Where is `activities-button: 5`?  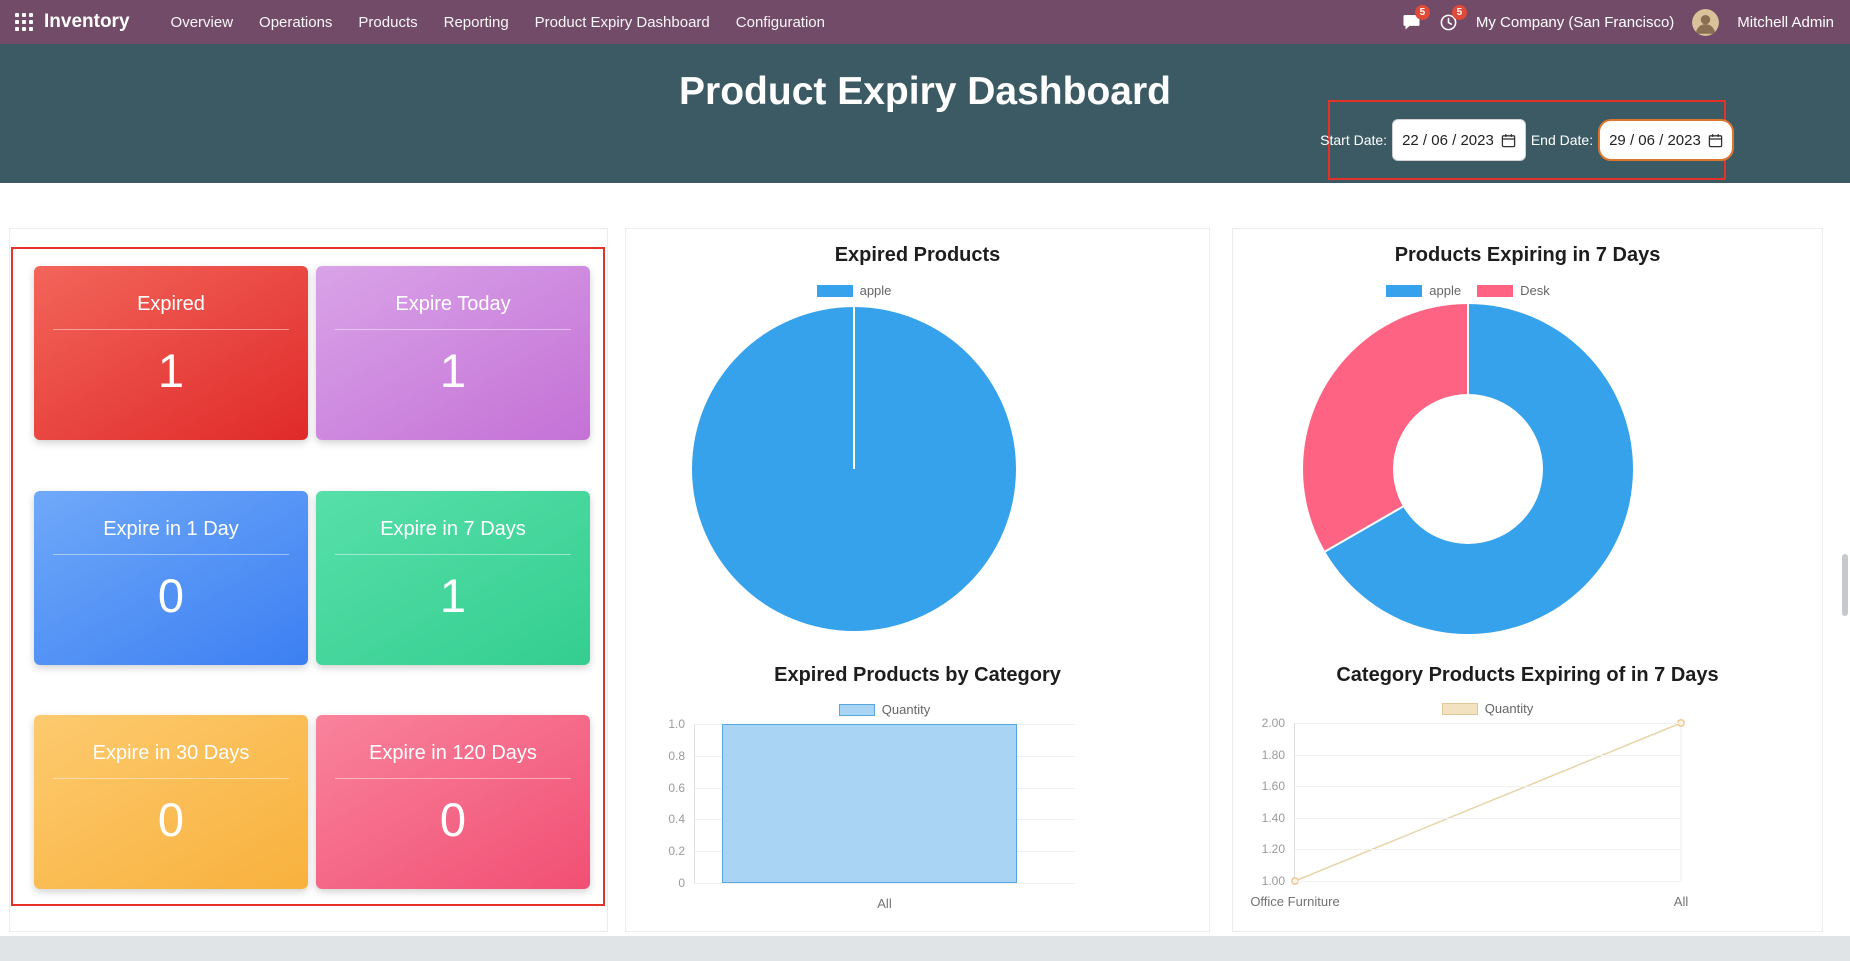 activities-button: 5 is located at coordinates (1453, 18).